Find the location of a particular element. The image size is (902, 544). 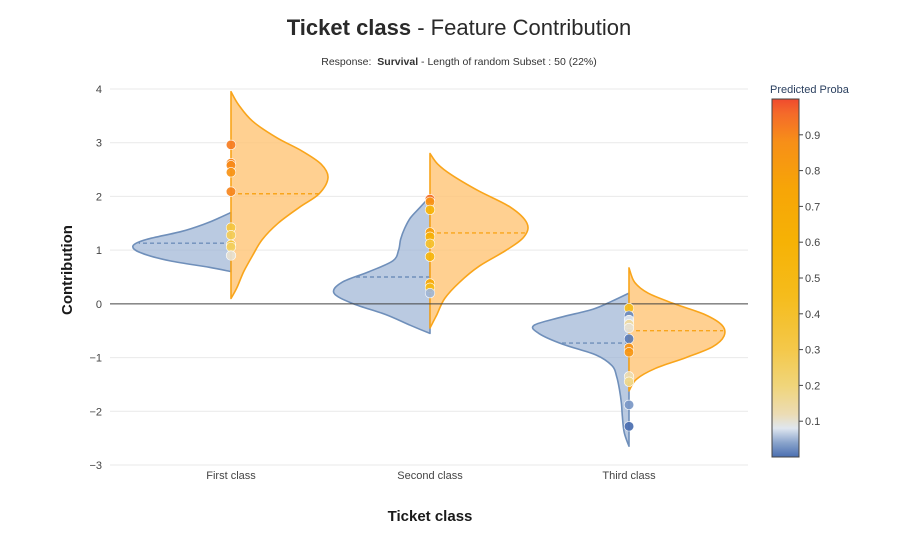

colorbar-ticks: 0.9 0.8 0.7 0.6 0.5 0.4 0.3 0.2 0.1 is located at coordinates (809, 279).